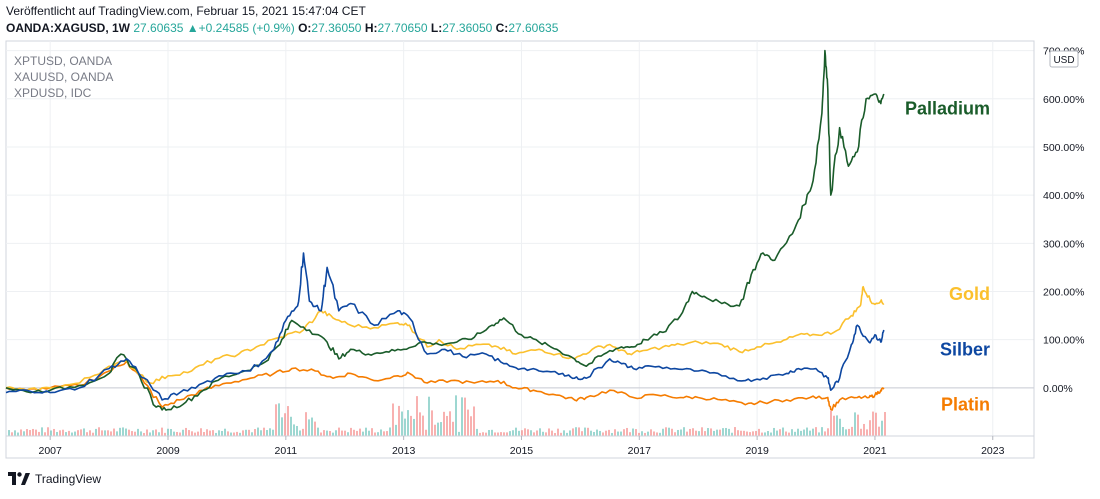  What do you see at coordinates (965, 405) in the screenshot?
I see `series-label-platinum: Platin` at bounding box center [965, 405].